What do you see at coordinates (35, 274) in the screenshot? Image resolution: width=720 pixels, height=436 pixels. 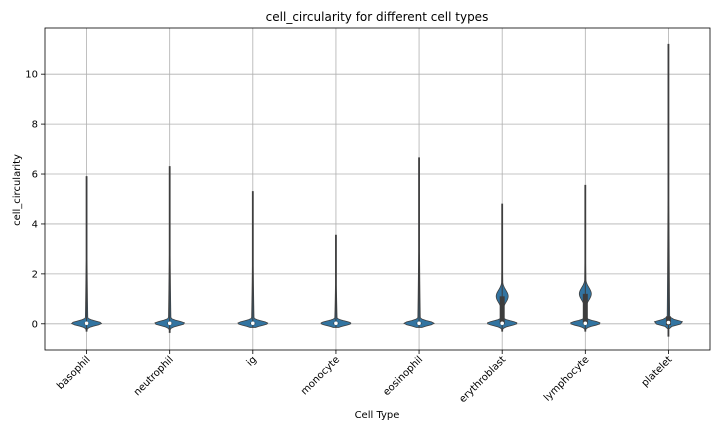 I see `y-tick-label: 2` at bounding box center [35, 274].